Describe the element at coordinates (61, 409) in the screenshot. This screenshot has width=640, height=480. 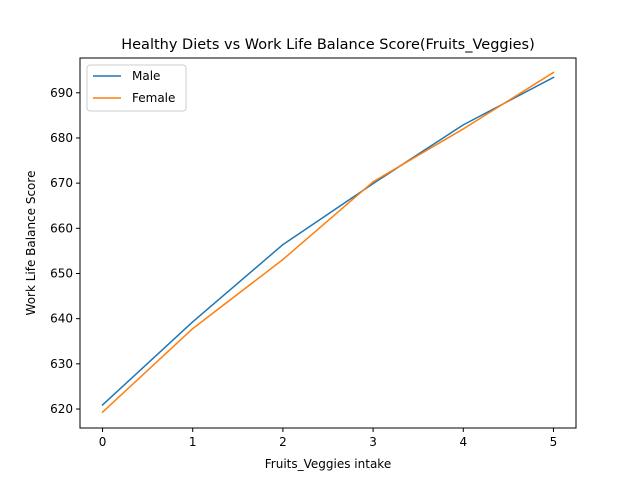
I see `y-tick-label: 620` at that location.